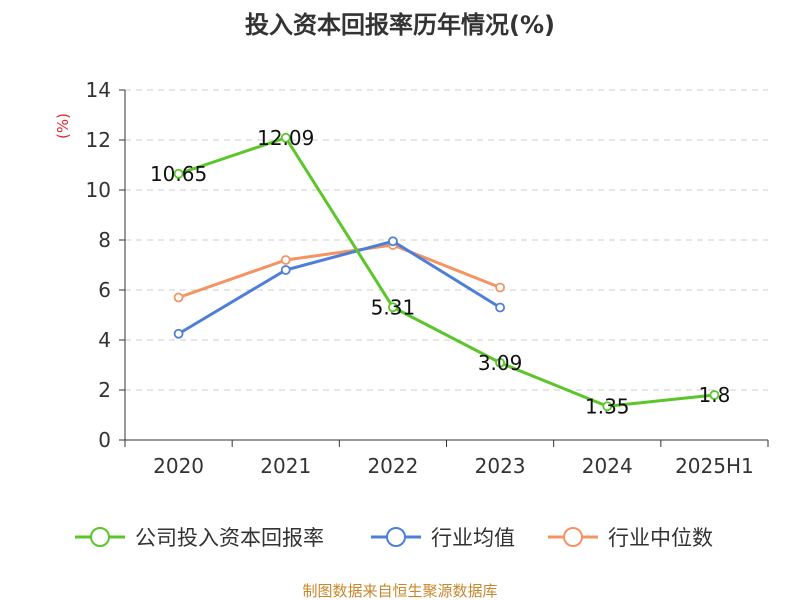 Image resolution: width=800 pixels, height=600 pixels. What do you see at coordinates (473, 538) in the screenshot?
I see `legend-label: 行业均值` at bounding box center [473, 538].